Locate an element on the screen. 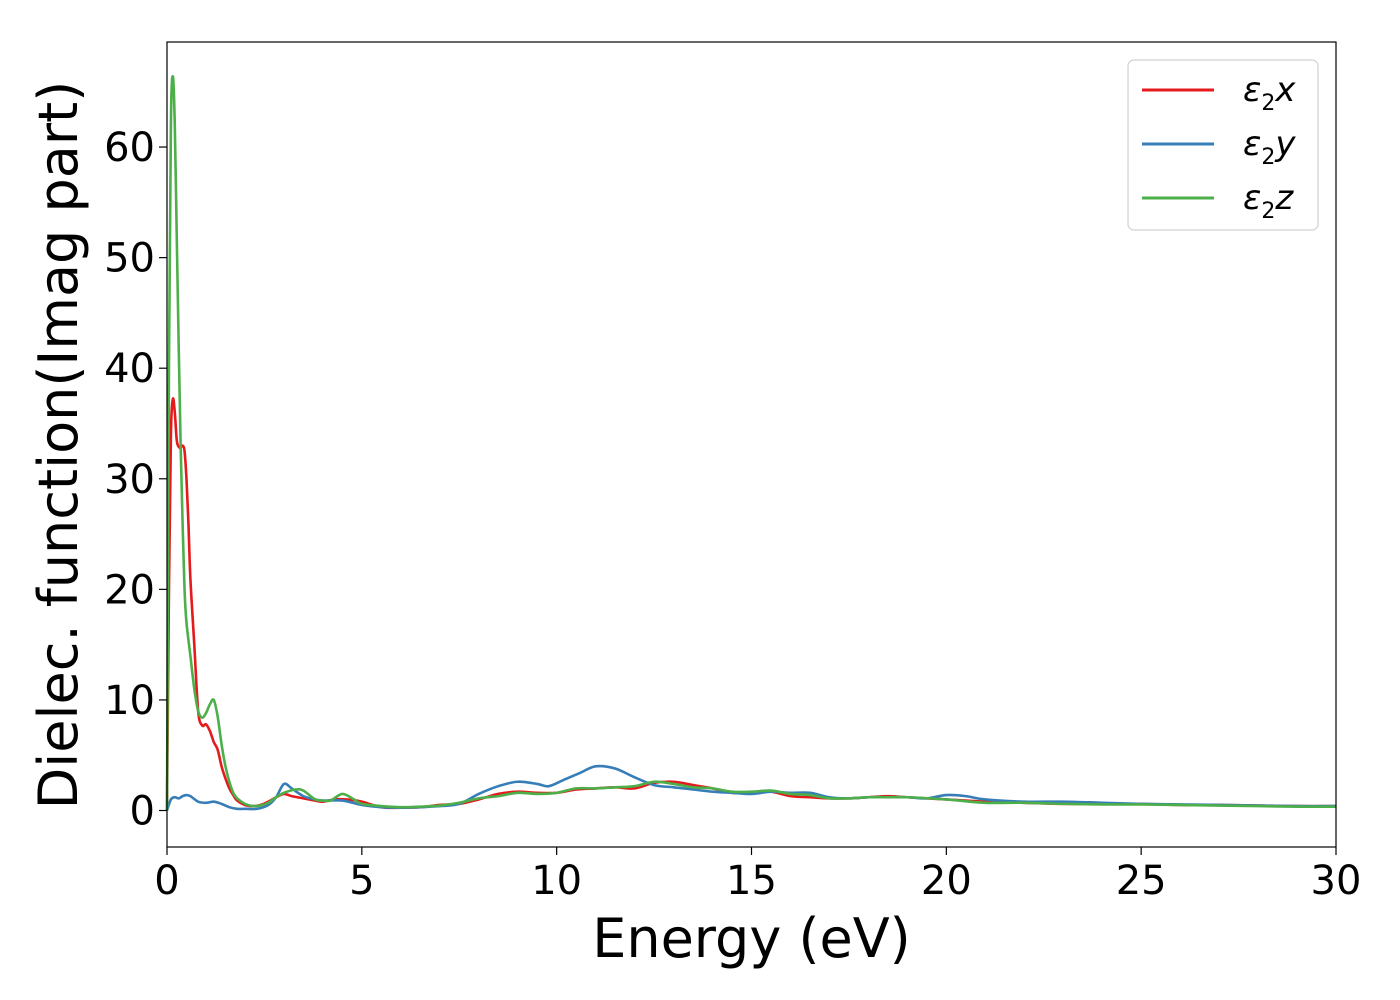 The image size is (1400, 1000). legend-label-x: ε2x is located at coordinates (1269, 93).